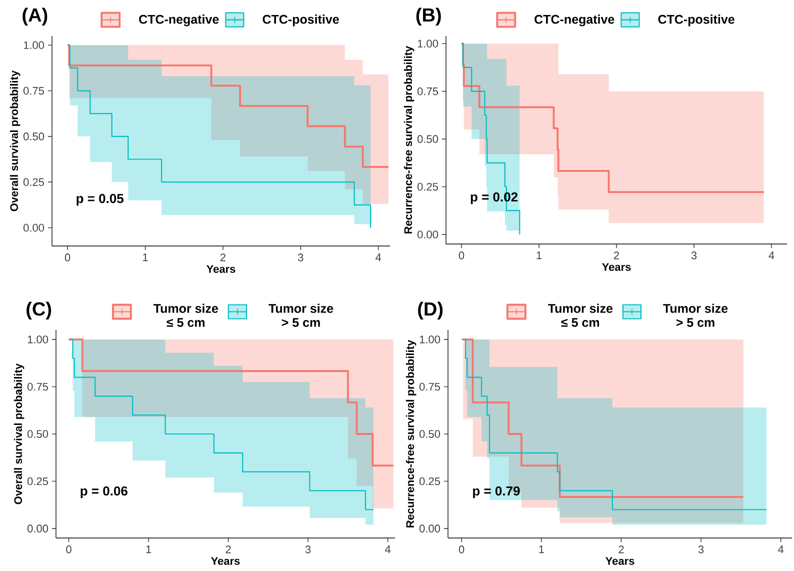 The image size is (794, 571). I want to click on chart-title: (C), so click(39, 311).